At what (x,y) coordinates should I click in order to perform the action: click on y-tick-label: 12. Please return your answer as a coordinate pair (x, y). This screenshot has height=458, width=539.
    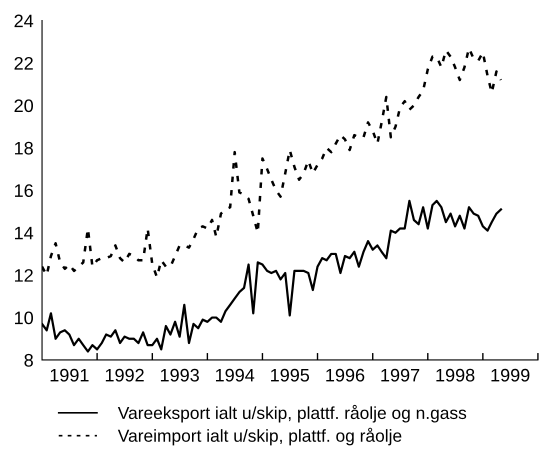
    Looking at the image, I should click on (24, 275).